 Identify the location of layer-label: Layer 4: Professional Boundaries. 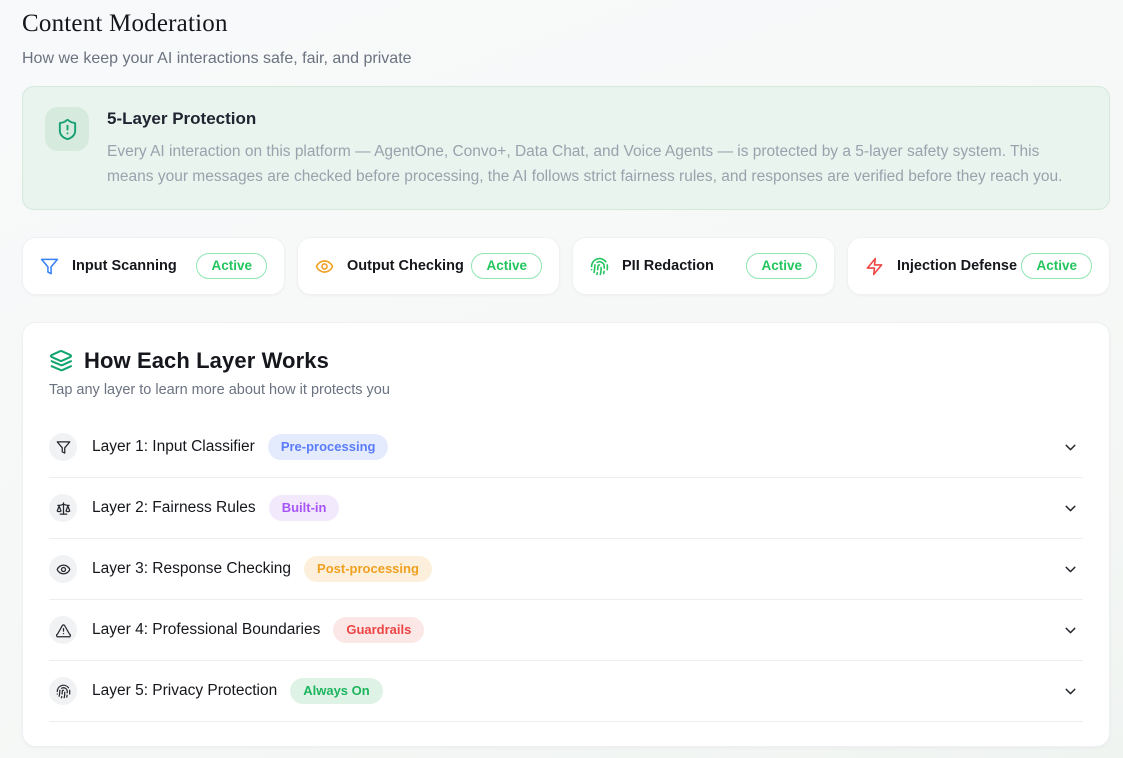
(206, 630).